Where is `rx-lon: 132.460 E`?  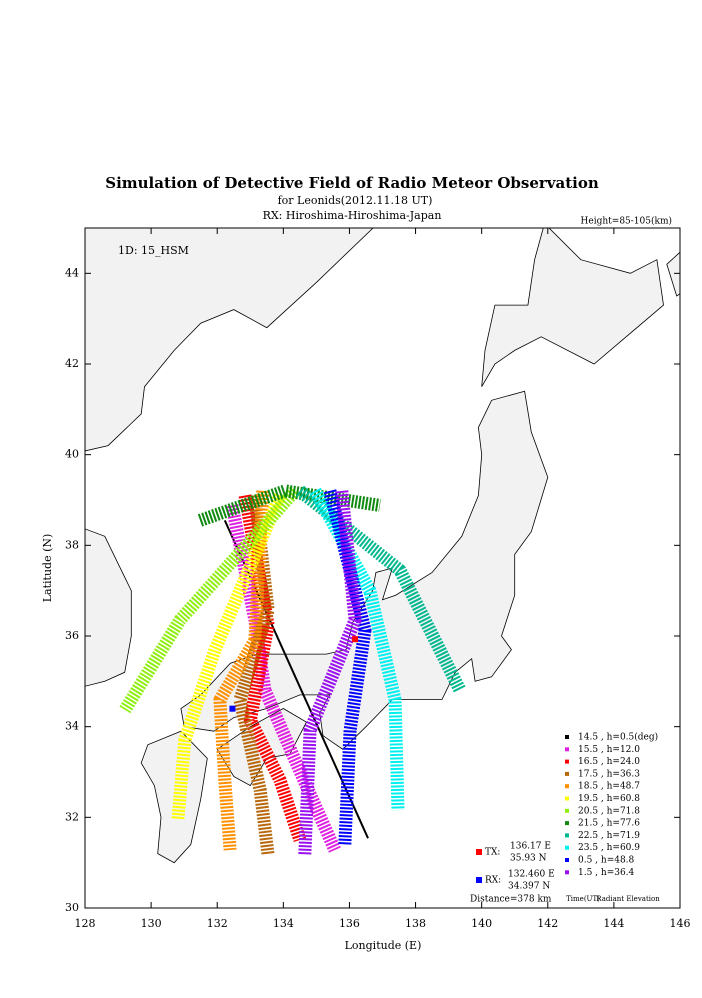
rx-lon: 132.460 E is located at coordinates (531, 875).